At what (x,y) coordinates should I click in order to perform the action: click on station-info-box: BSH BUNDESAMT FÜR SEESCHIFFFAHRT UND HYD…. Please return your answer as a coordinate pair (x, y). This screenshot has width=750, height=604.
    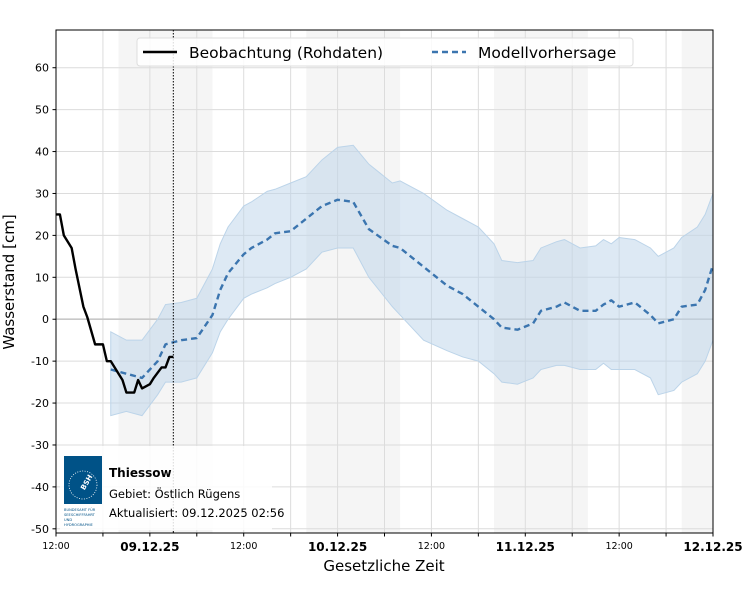
    Looking at the image, I should click on (172, 488).